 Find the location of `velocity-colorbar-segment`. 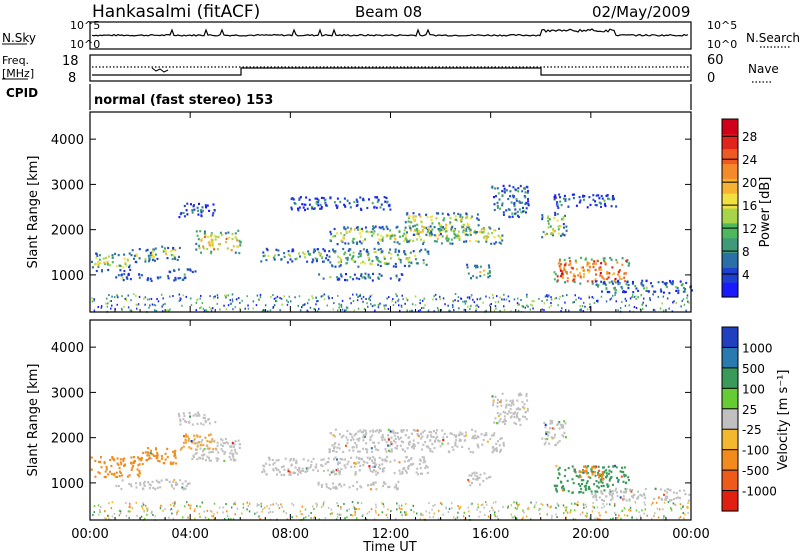

velocity-colorbar-segment is located at coordinates (730, 481).